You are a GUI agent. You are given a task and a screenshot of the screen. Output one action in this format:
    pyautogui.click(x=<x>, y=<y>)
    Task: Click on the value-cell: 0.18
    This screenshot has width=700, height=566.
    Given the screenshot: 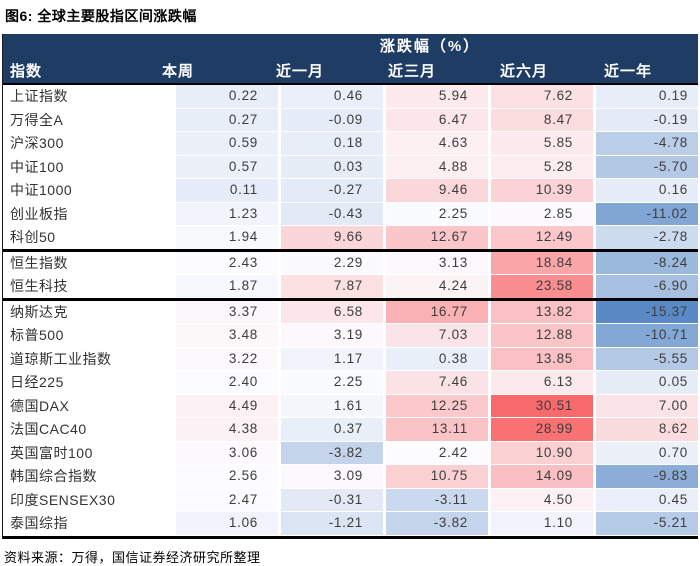 What is the action you would take?
    pyautogui.click(x=332, y=143)
    